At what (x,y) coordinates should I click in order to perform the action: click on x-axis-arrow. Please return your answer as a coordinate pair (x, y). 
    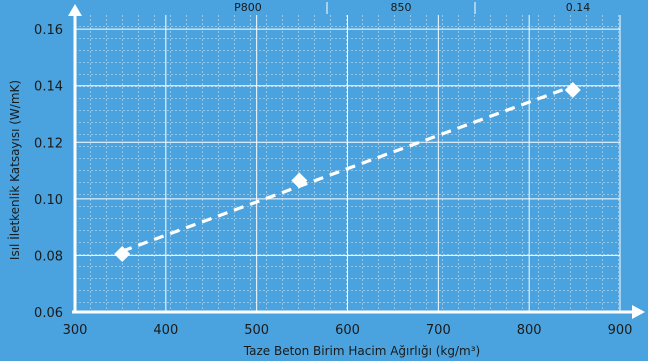
    Looking at the image, I should click on (638, 312).